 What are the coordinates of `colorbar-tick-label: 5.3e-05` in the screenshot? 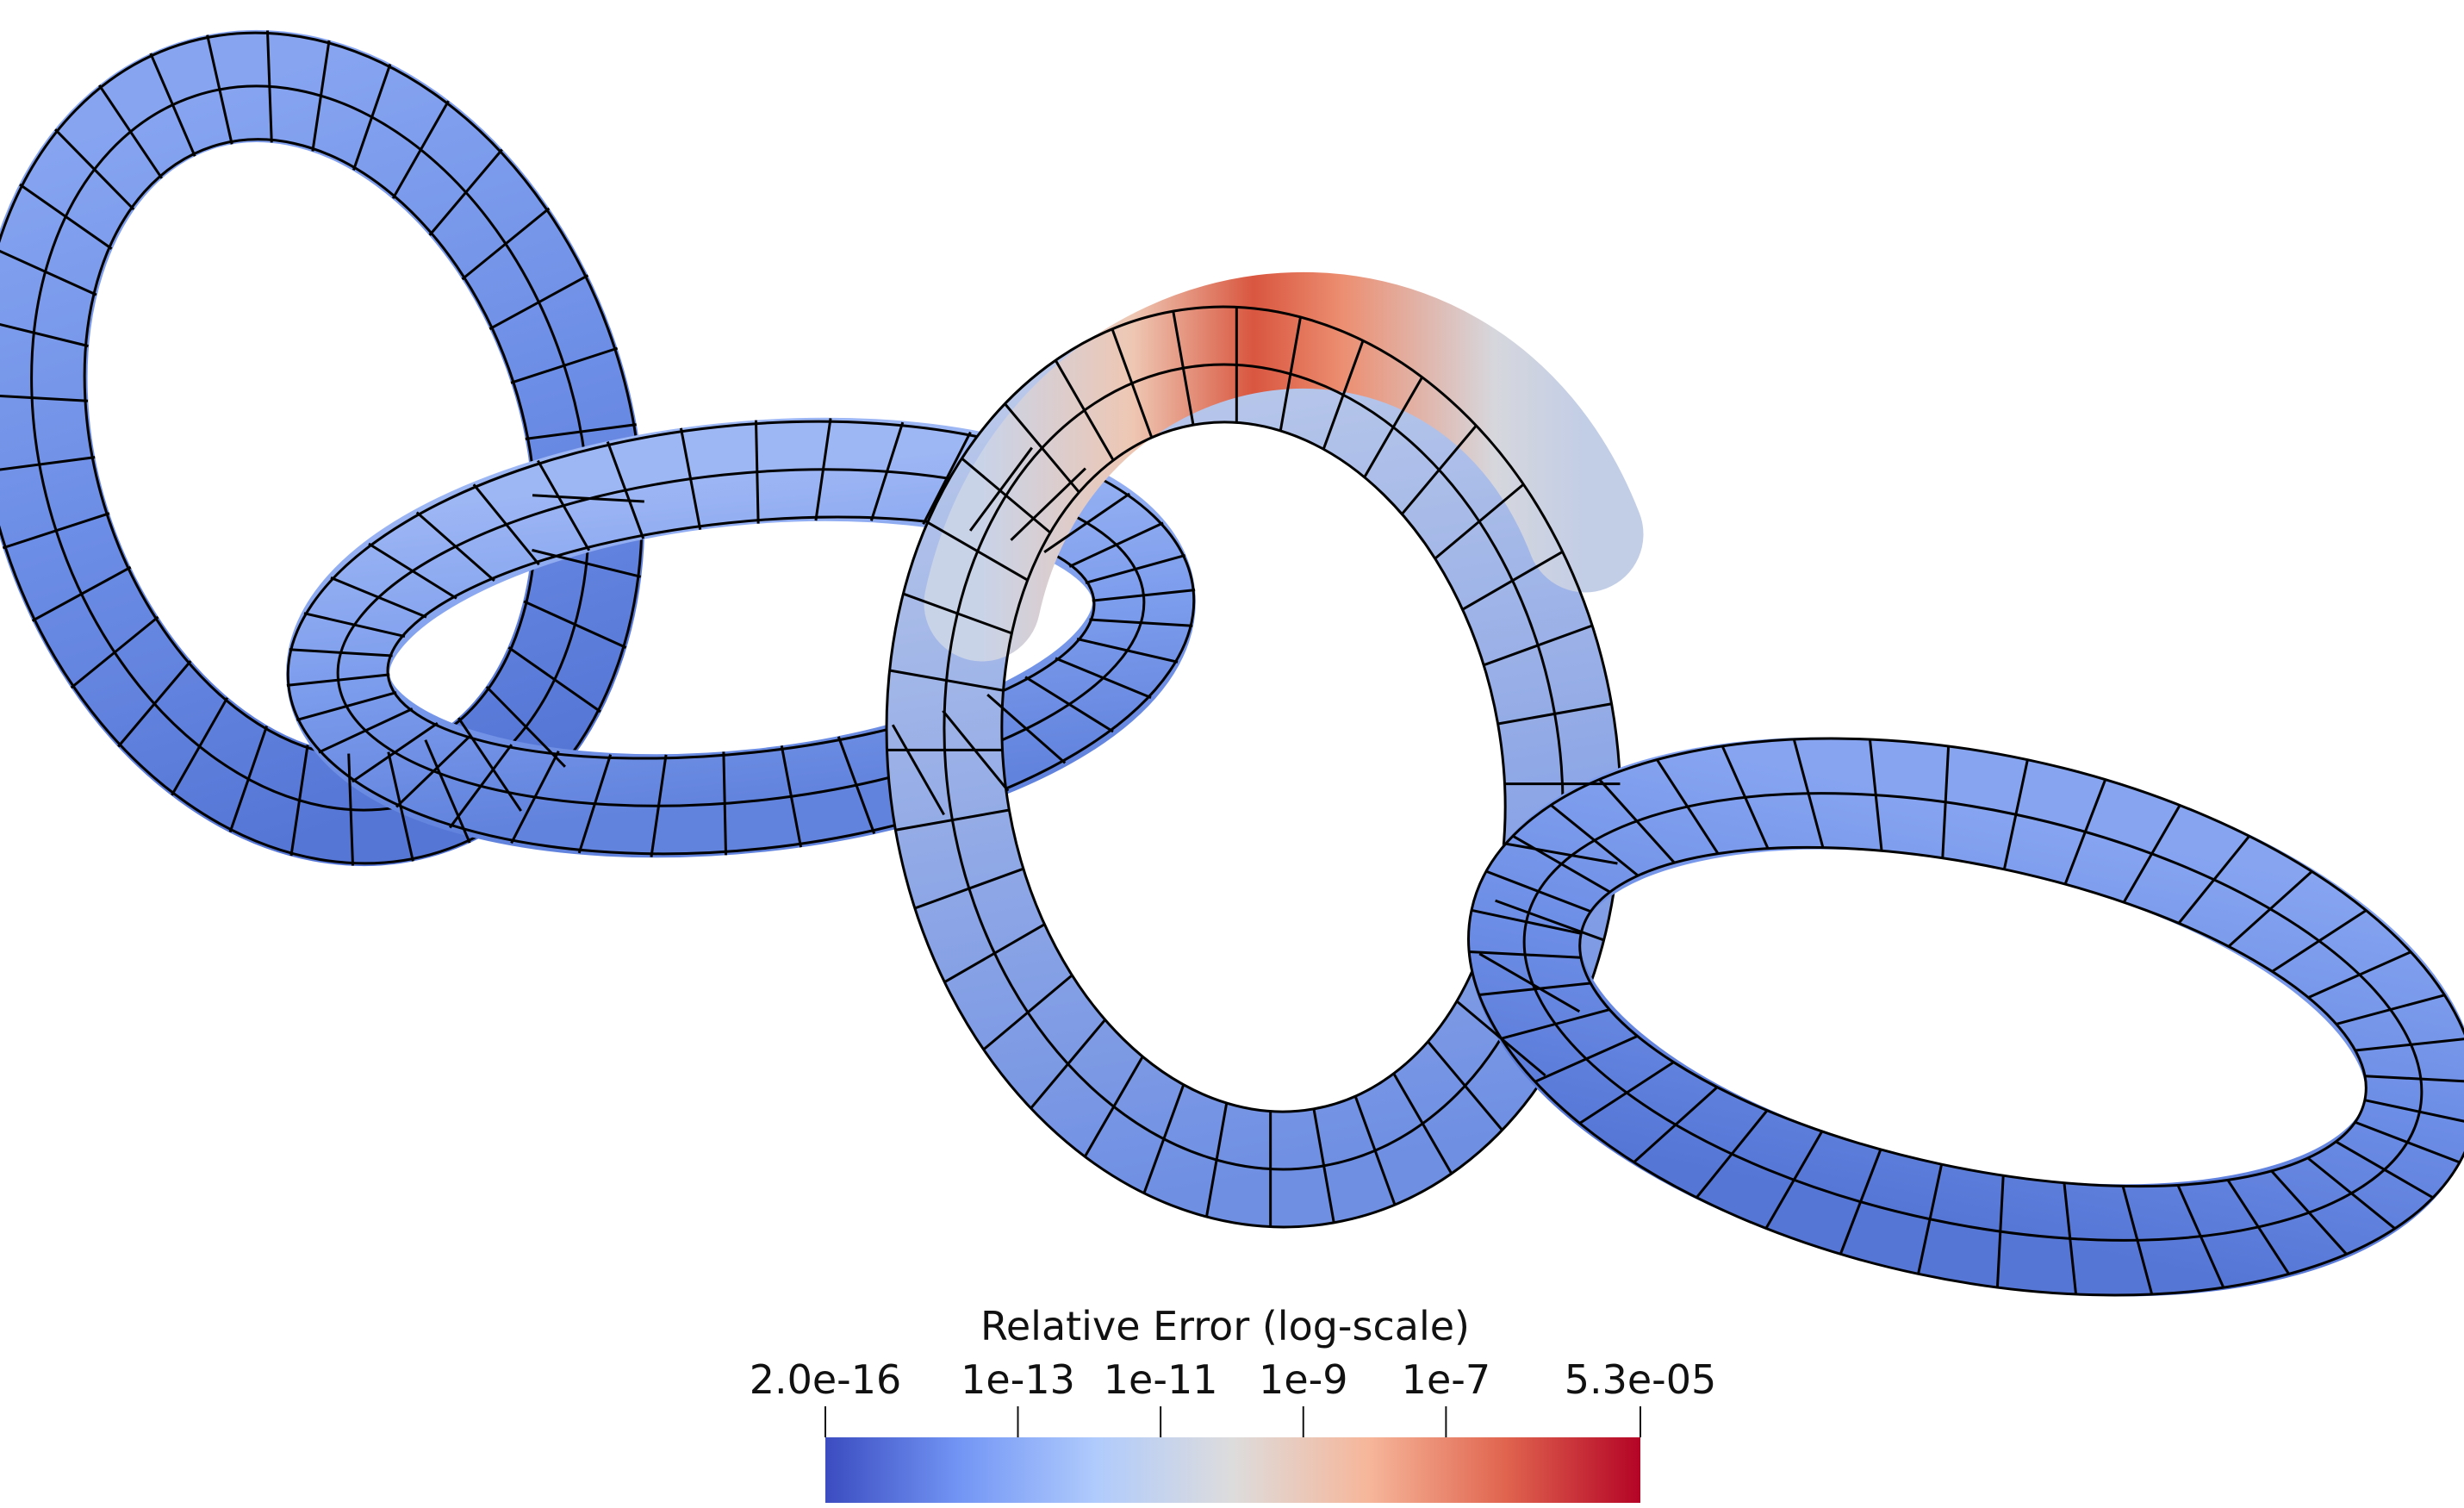 It's located at (1641, 1380).